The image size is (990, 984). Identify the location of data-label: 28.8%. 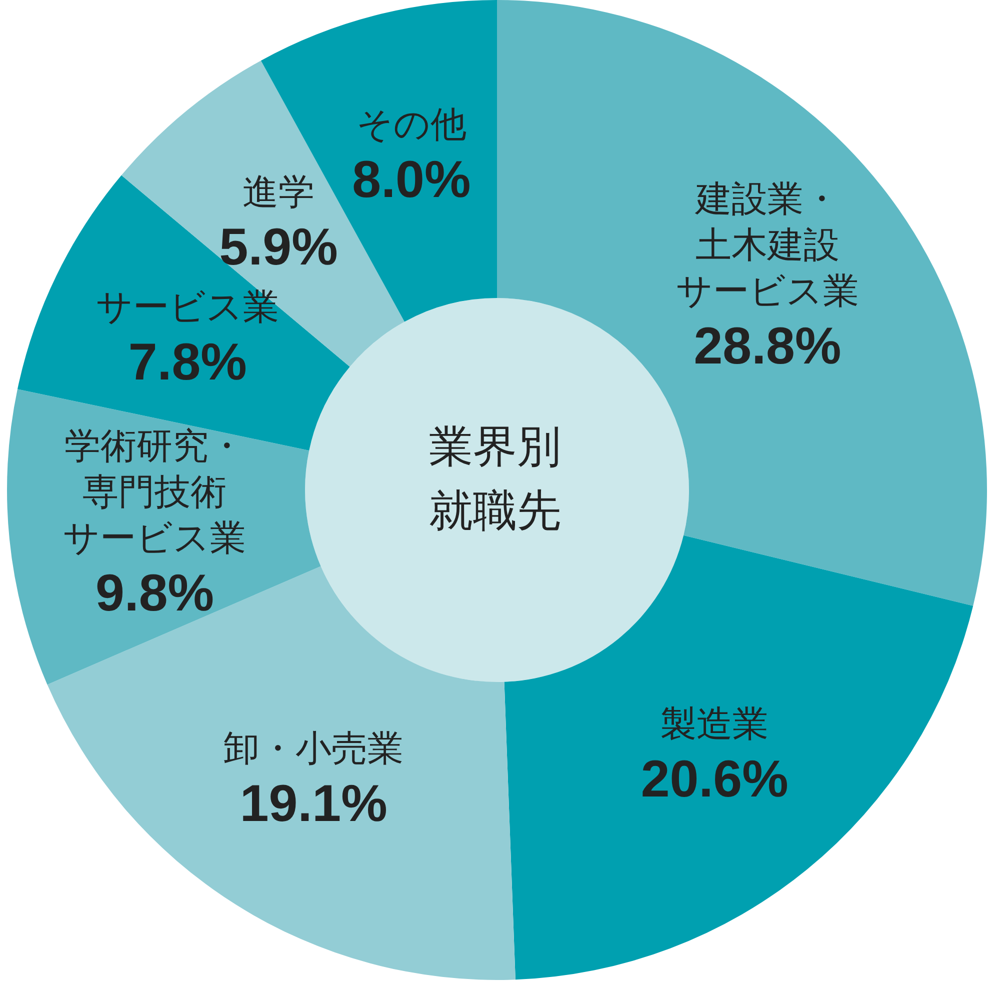
(768, 346).